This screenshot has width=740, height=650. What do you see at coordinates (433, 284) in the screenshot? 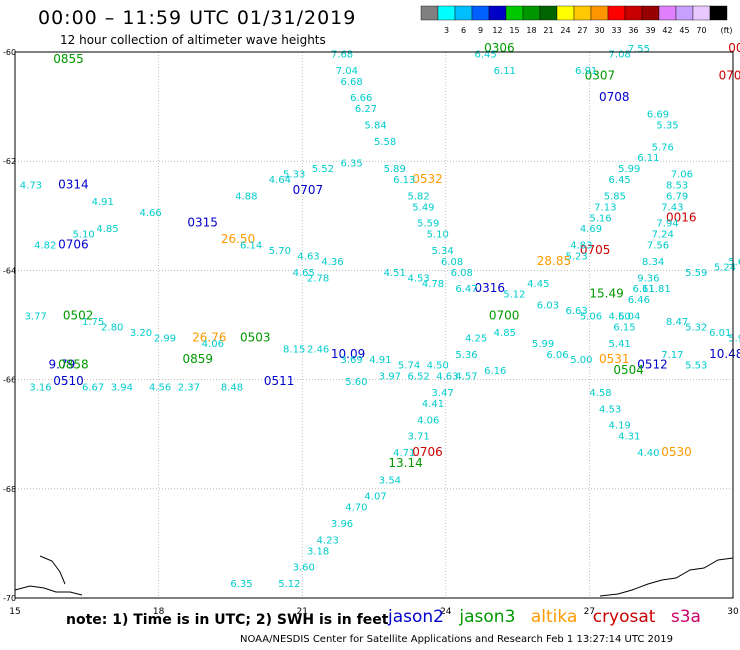
I see `data-point-label: 4.78` at bounding box center [433, 284].